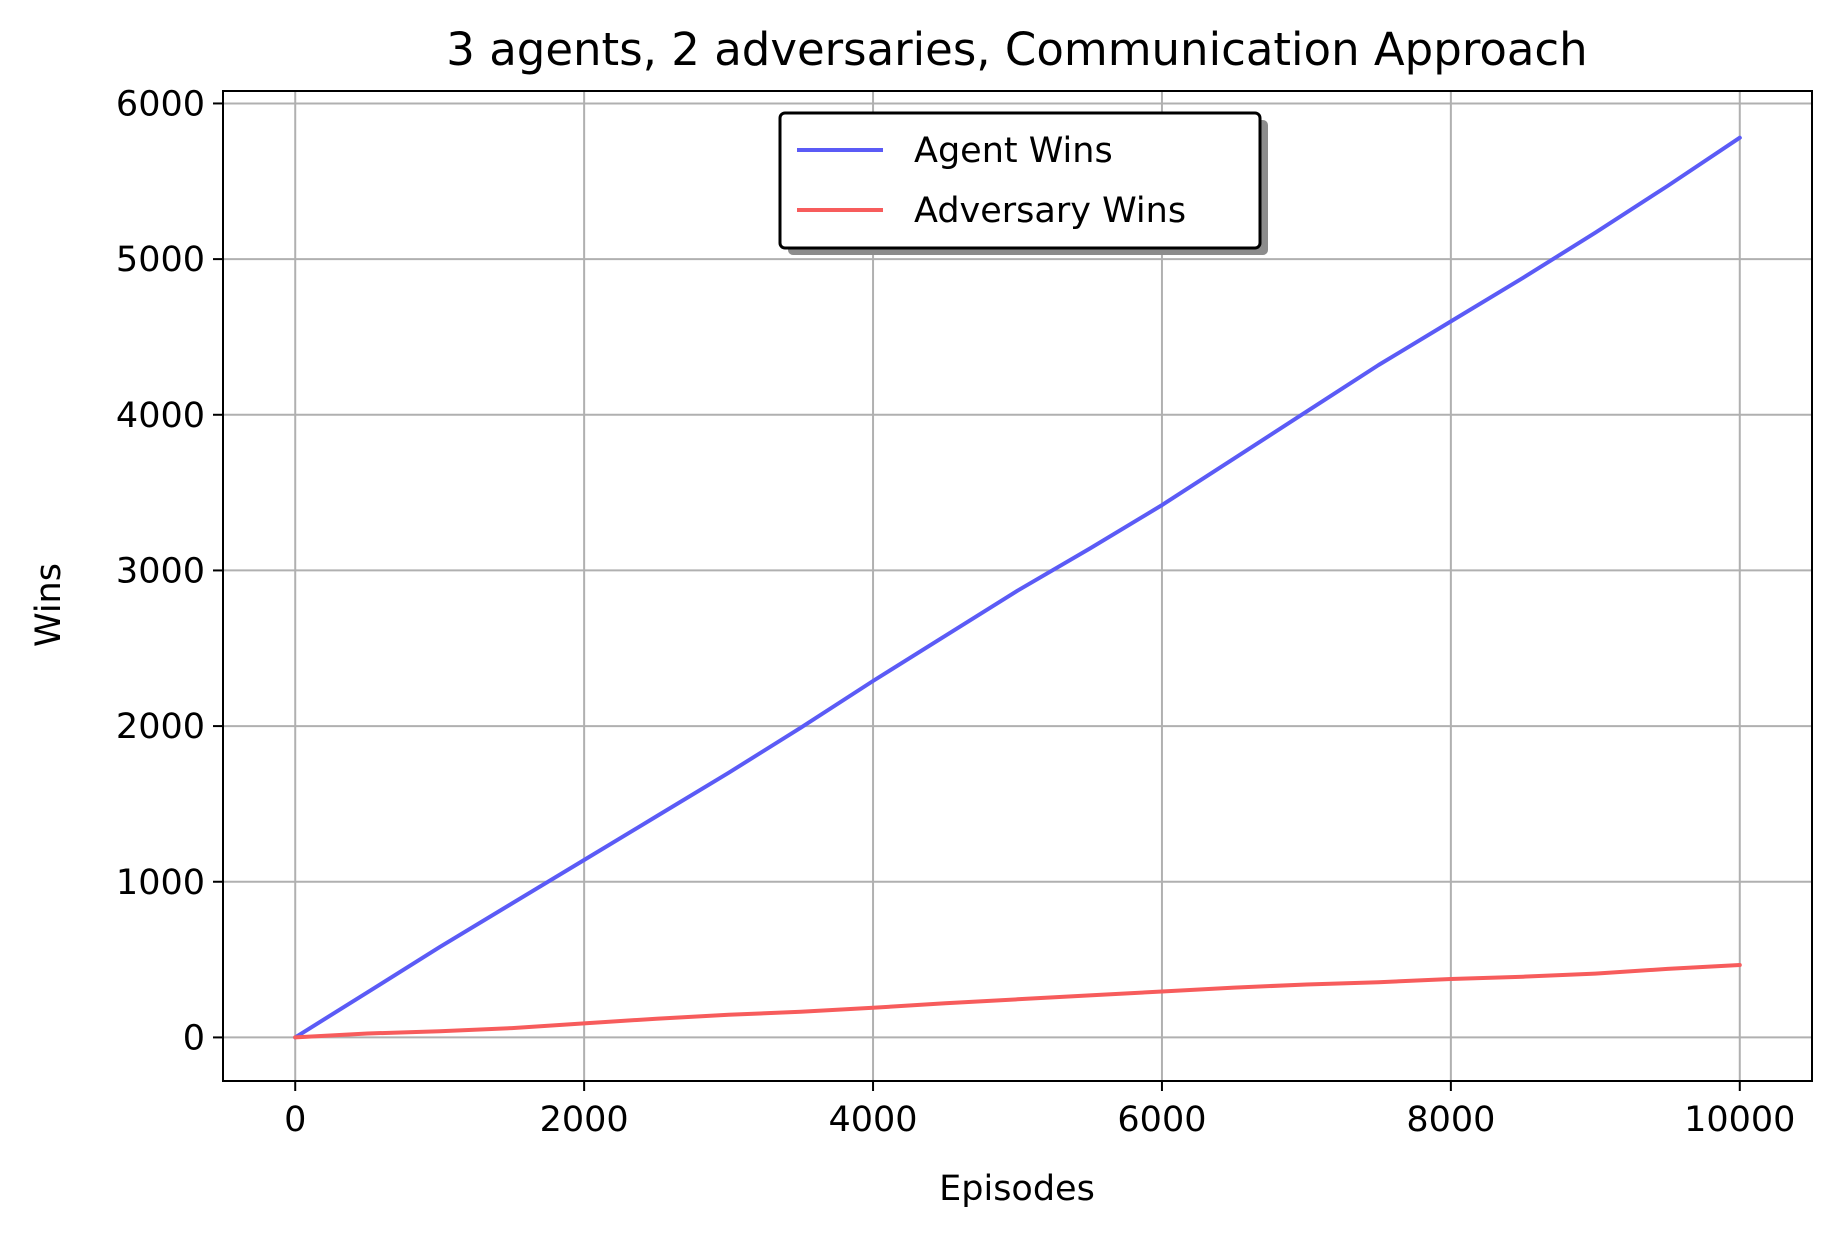 The image size is (1834, 1238). I want to click on legend: Agent Wins Adversary Wins, so click(1023, 183).